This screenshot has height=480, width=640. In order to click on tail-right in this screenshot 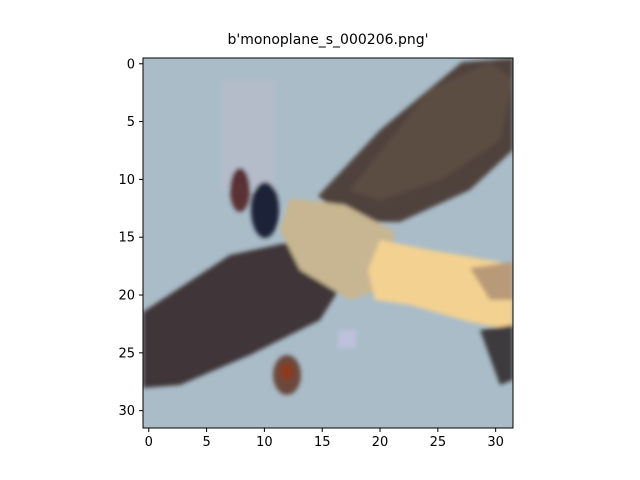, I will do `click(491, 281)`.